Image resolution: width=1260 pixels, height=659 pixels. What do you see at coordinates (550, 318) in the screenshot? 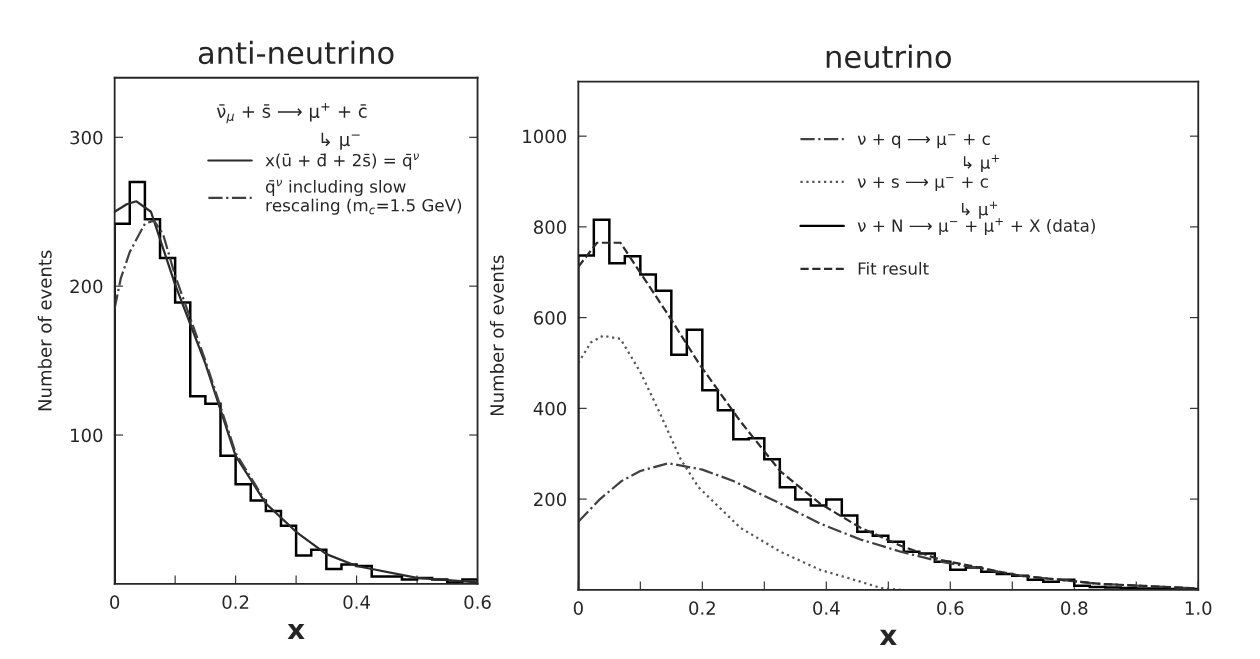
I see `y-tick-label: 600` at bounding box center [550, 318].